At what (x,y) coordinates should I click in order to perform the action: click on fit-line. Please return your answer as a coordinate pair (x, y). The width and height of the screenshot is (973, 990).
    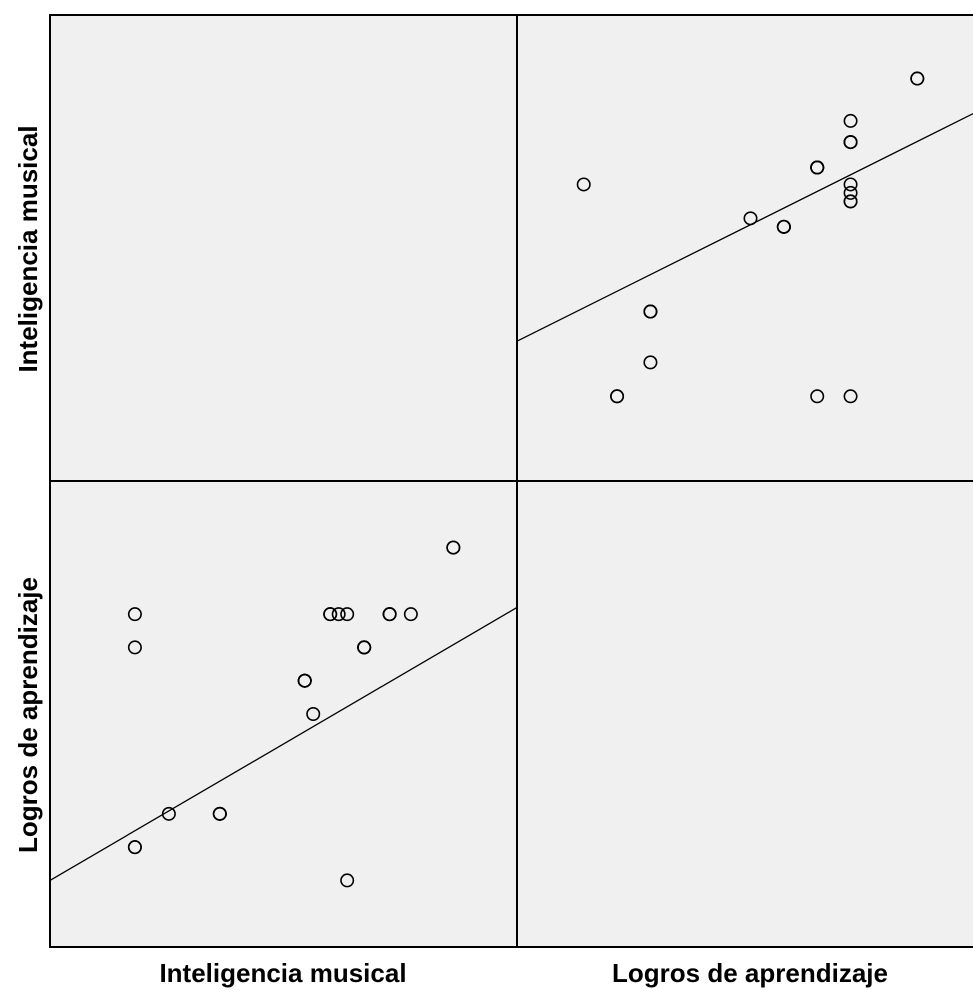
    Looking at the image, I should click on (283, 743).